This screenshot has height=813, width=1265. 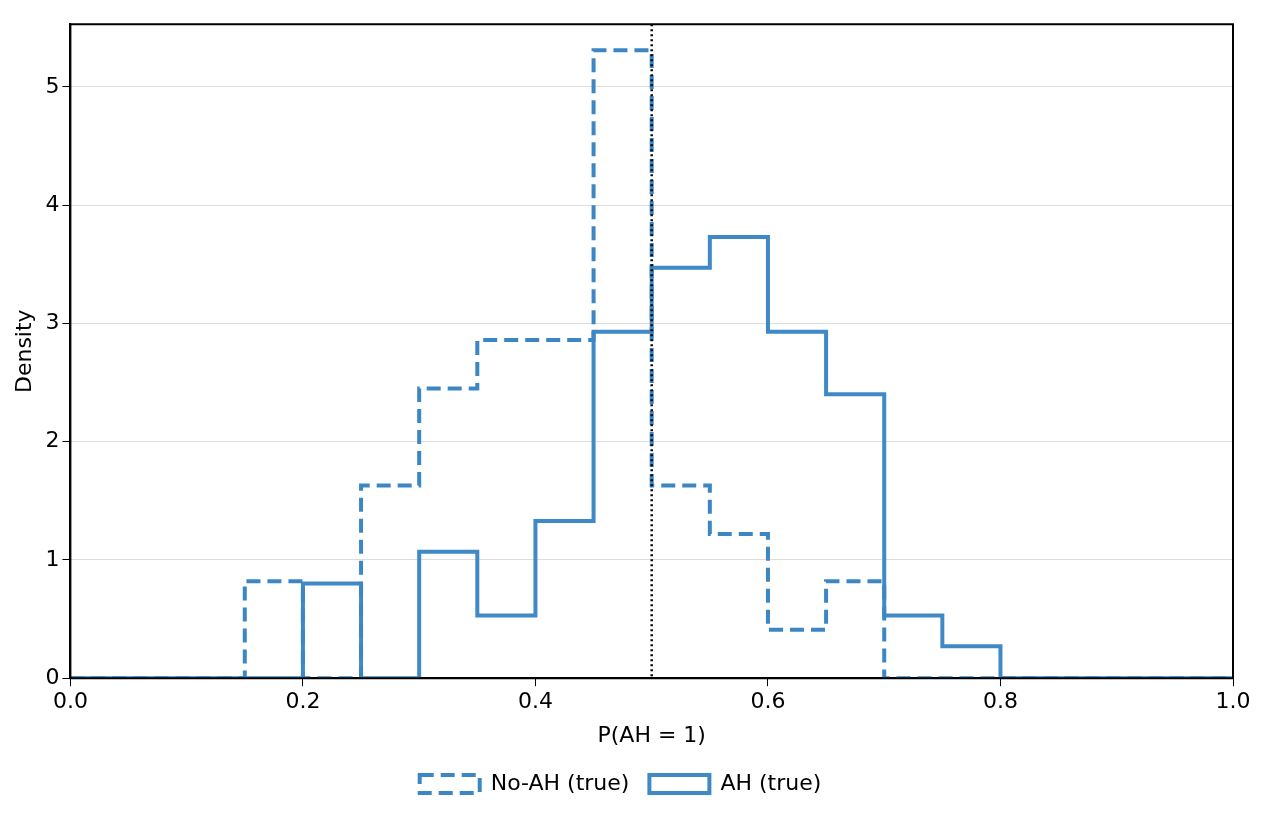 What do you see at coordinates (560, 782) in the screenshot?
I see `legend-label: No-AH (true)` at bounding box center [560, 782].